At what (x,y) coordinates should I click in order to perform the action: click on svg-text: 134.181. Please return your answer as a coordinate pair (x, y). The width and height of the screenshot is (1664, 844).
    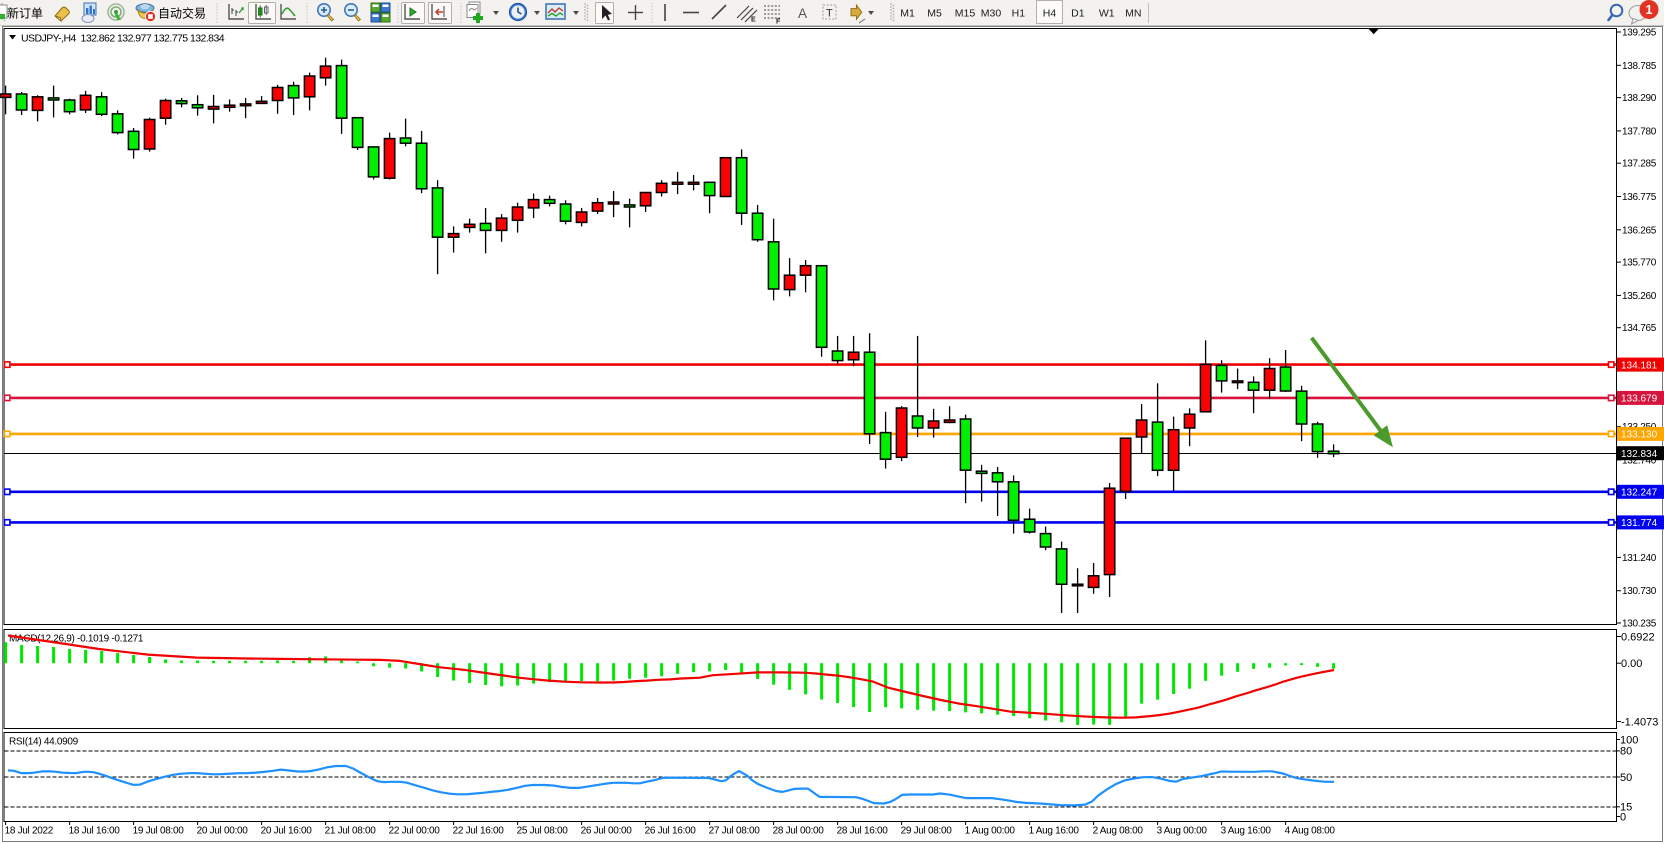
    Looking at the image, I should click on (1639, 365).